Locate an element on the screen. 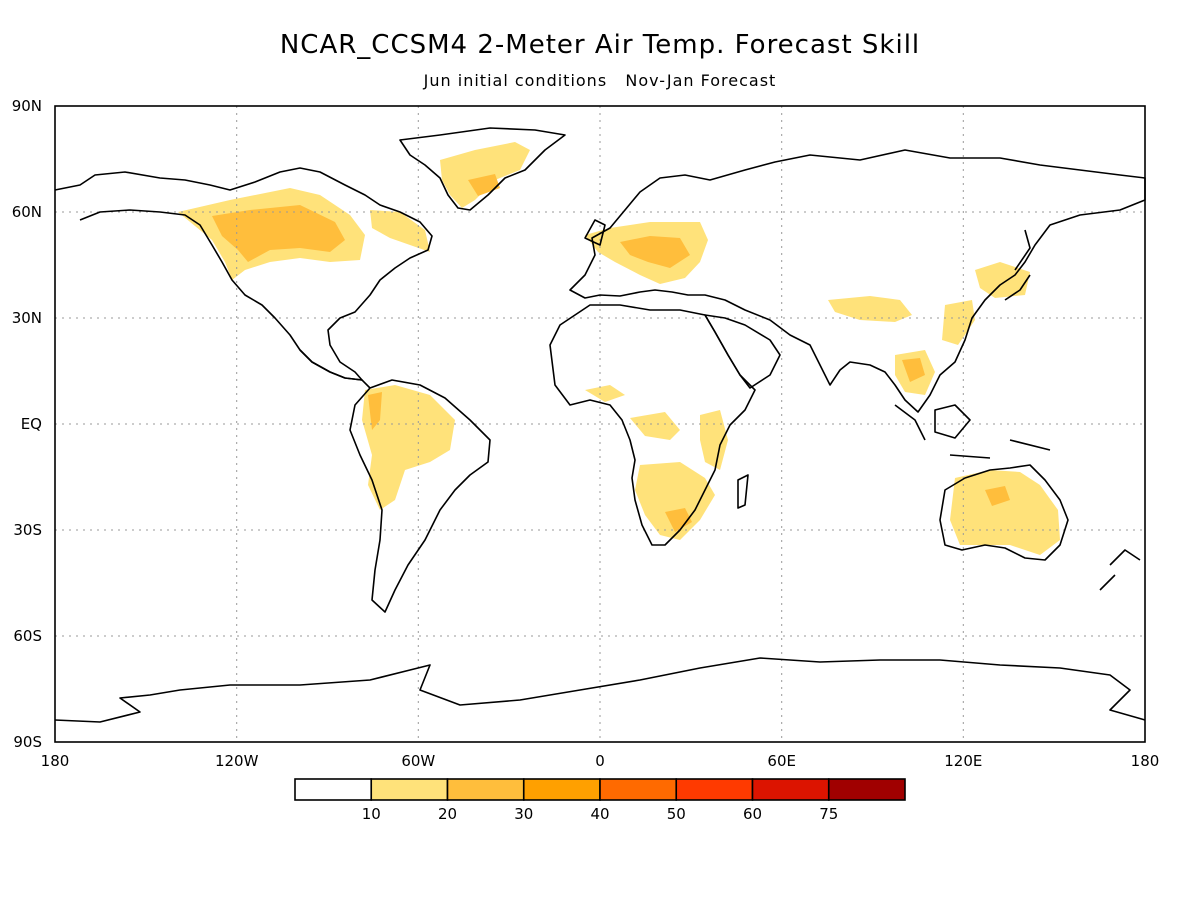  colorbar-label: 20 is located at coordinates (447, 814).